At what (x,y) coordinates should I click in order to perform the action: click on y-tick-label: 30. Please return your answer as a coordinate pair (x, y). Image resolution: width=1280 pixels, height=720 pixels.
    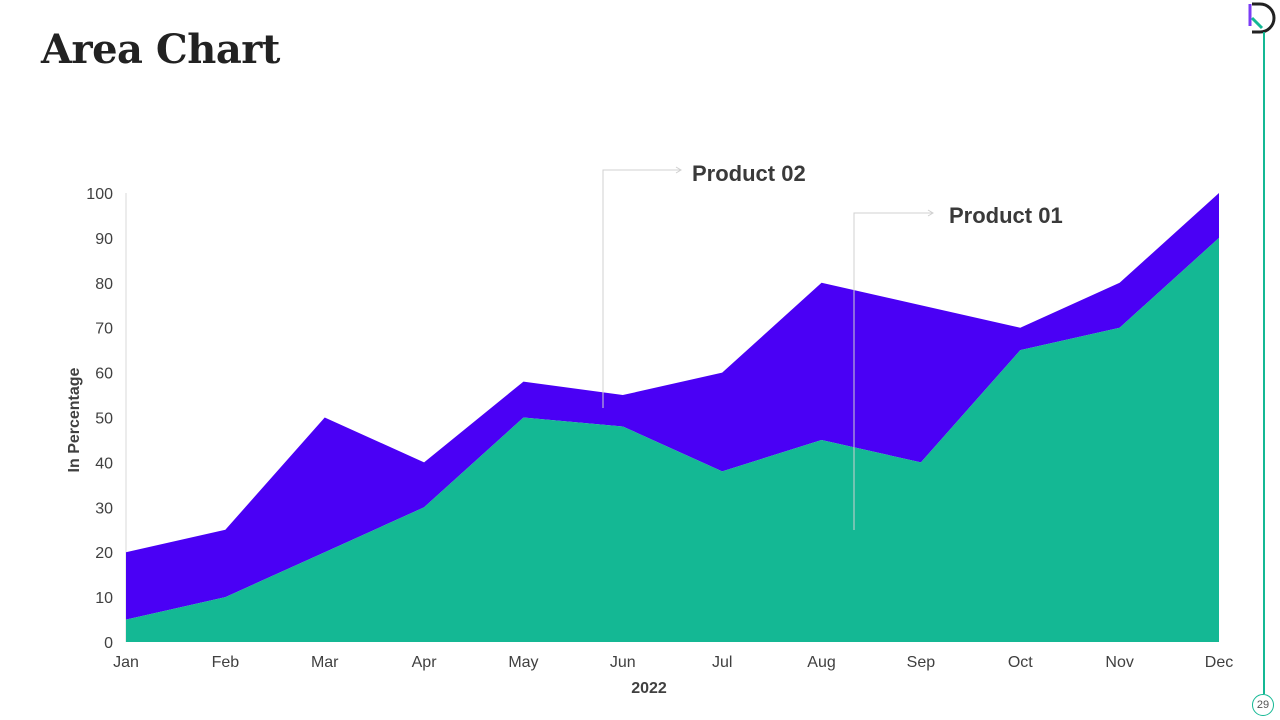
    Looking at the image, I should click on (104, 508).